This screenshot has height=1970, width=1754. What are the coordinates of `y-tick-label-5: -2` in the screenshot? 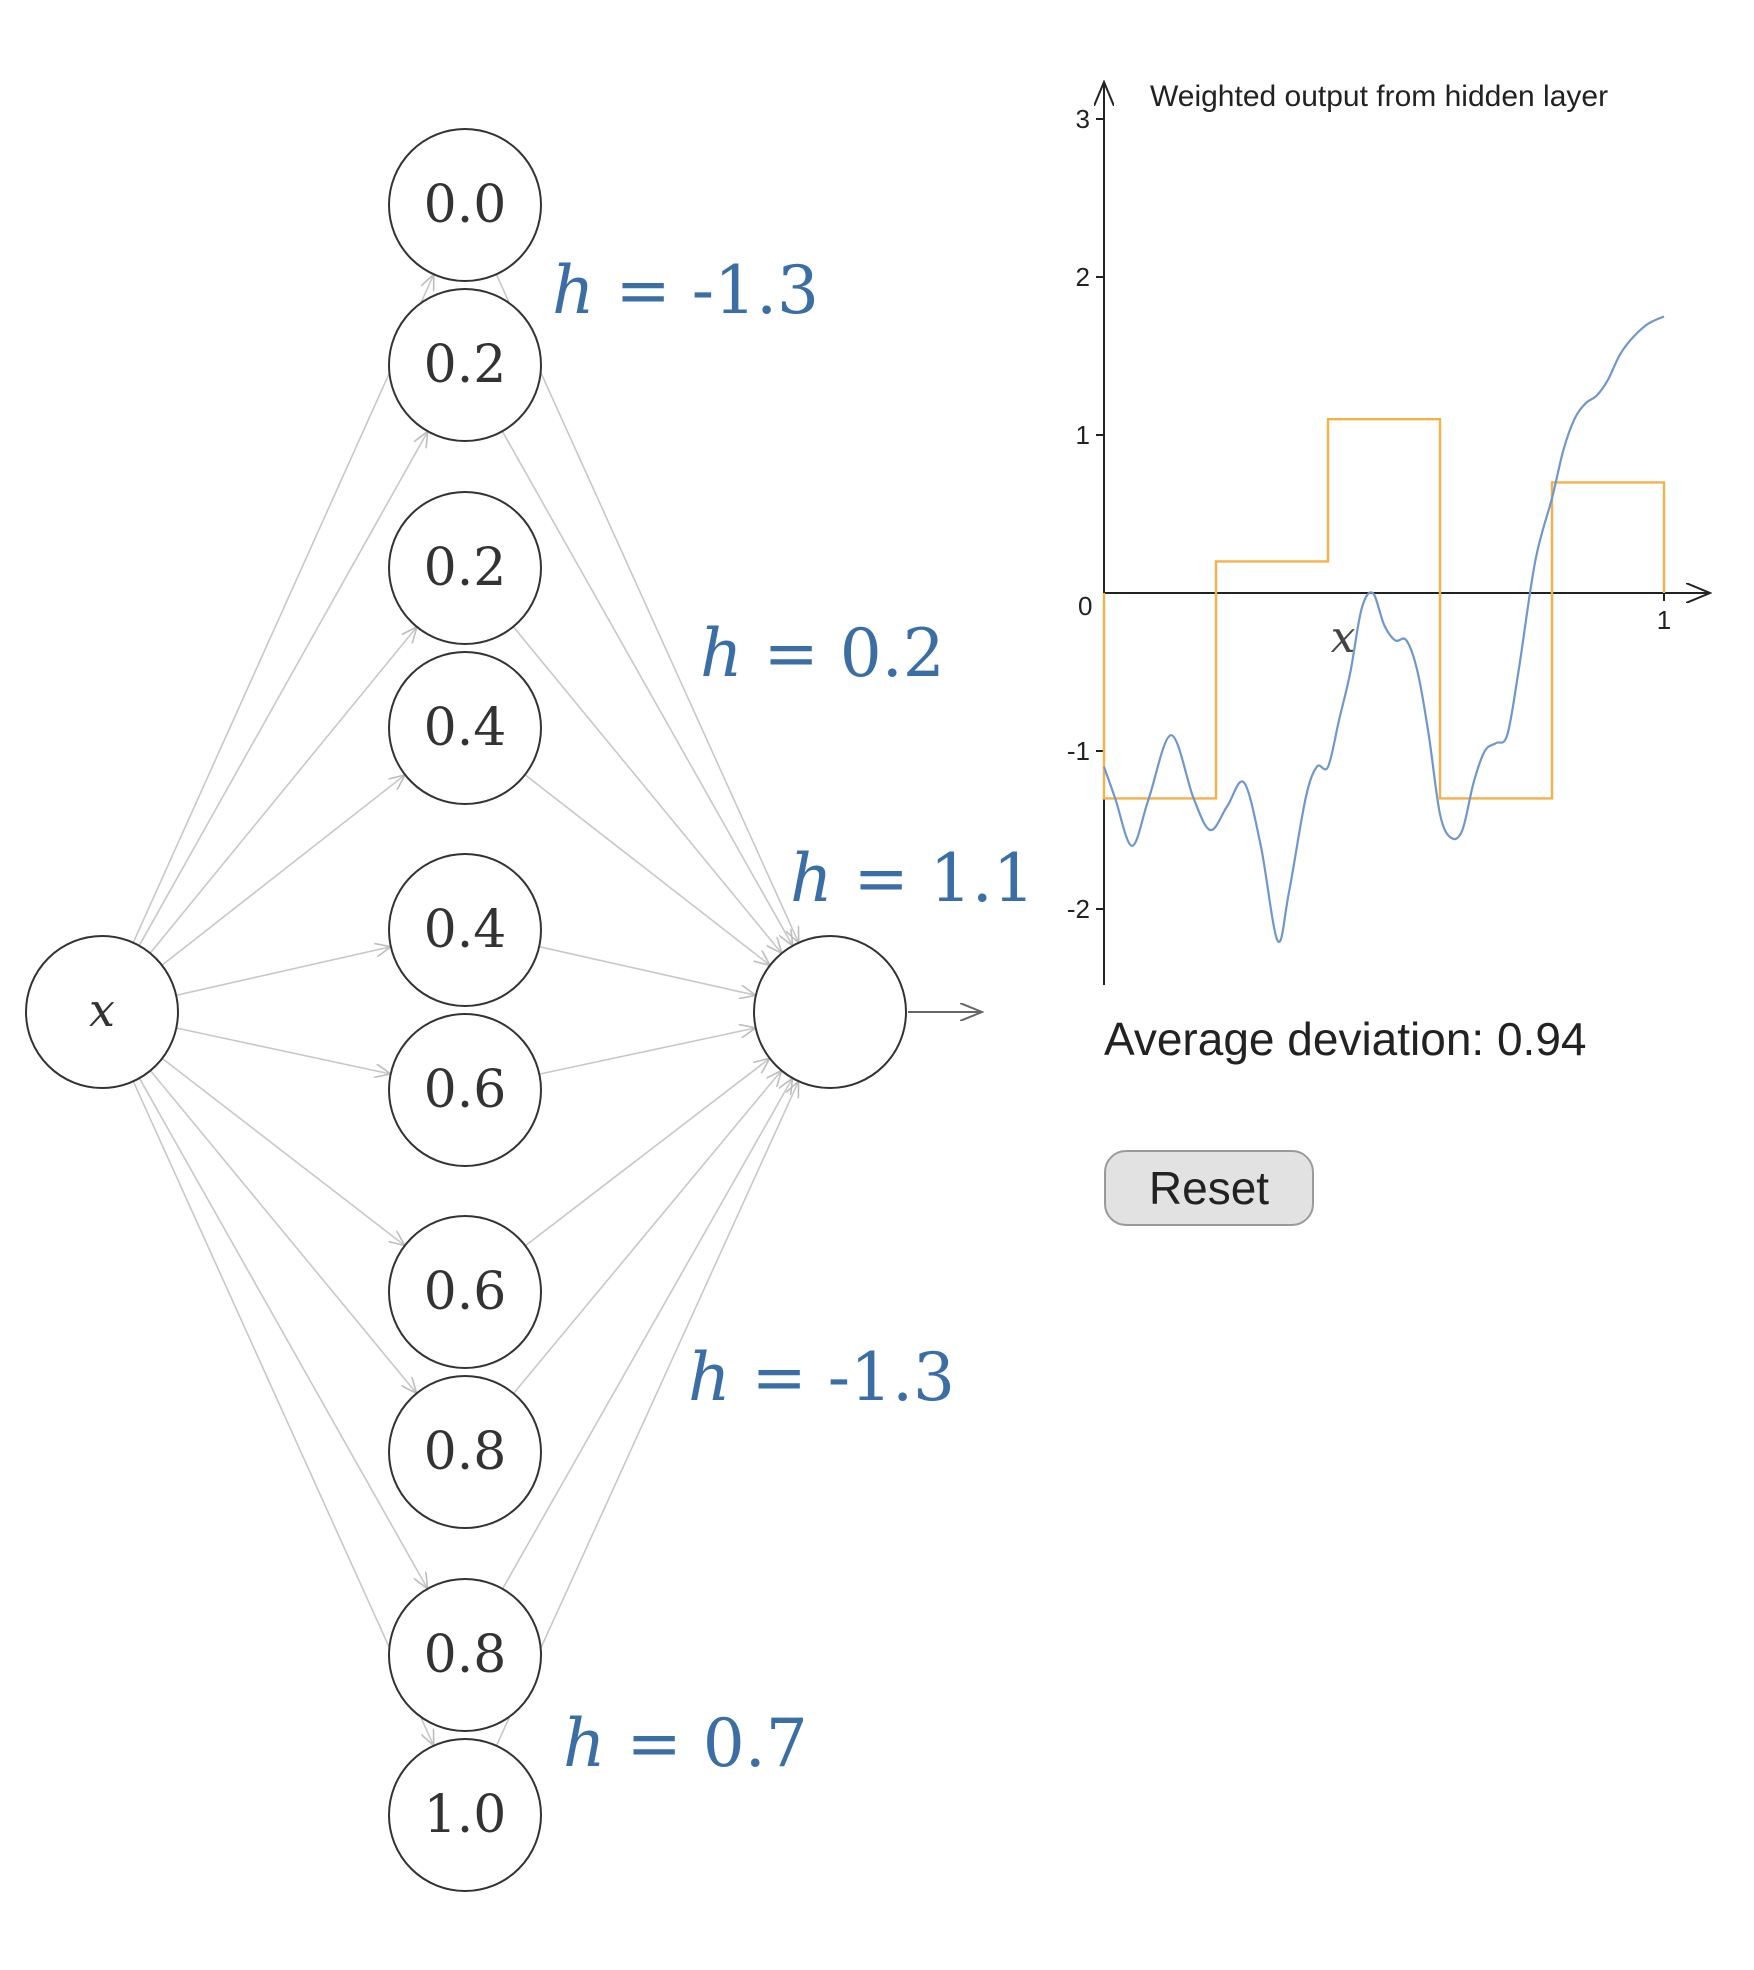 It's located at (1078, 909).